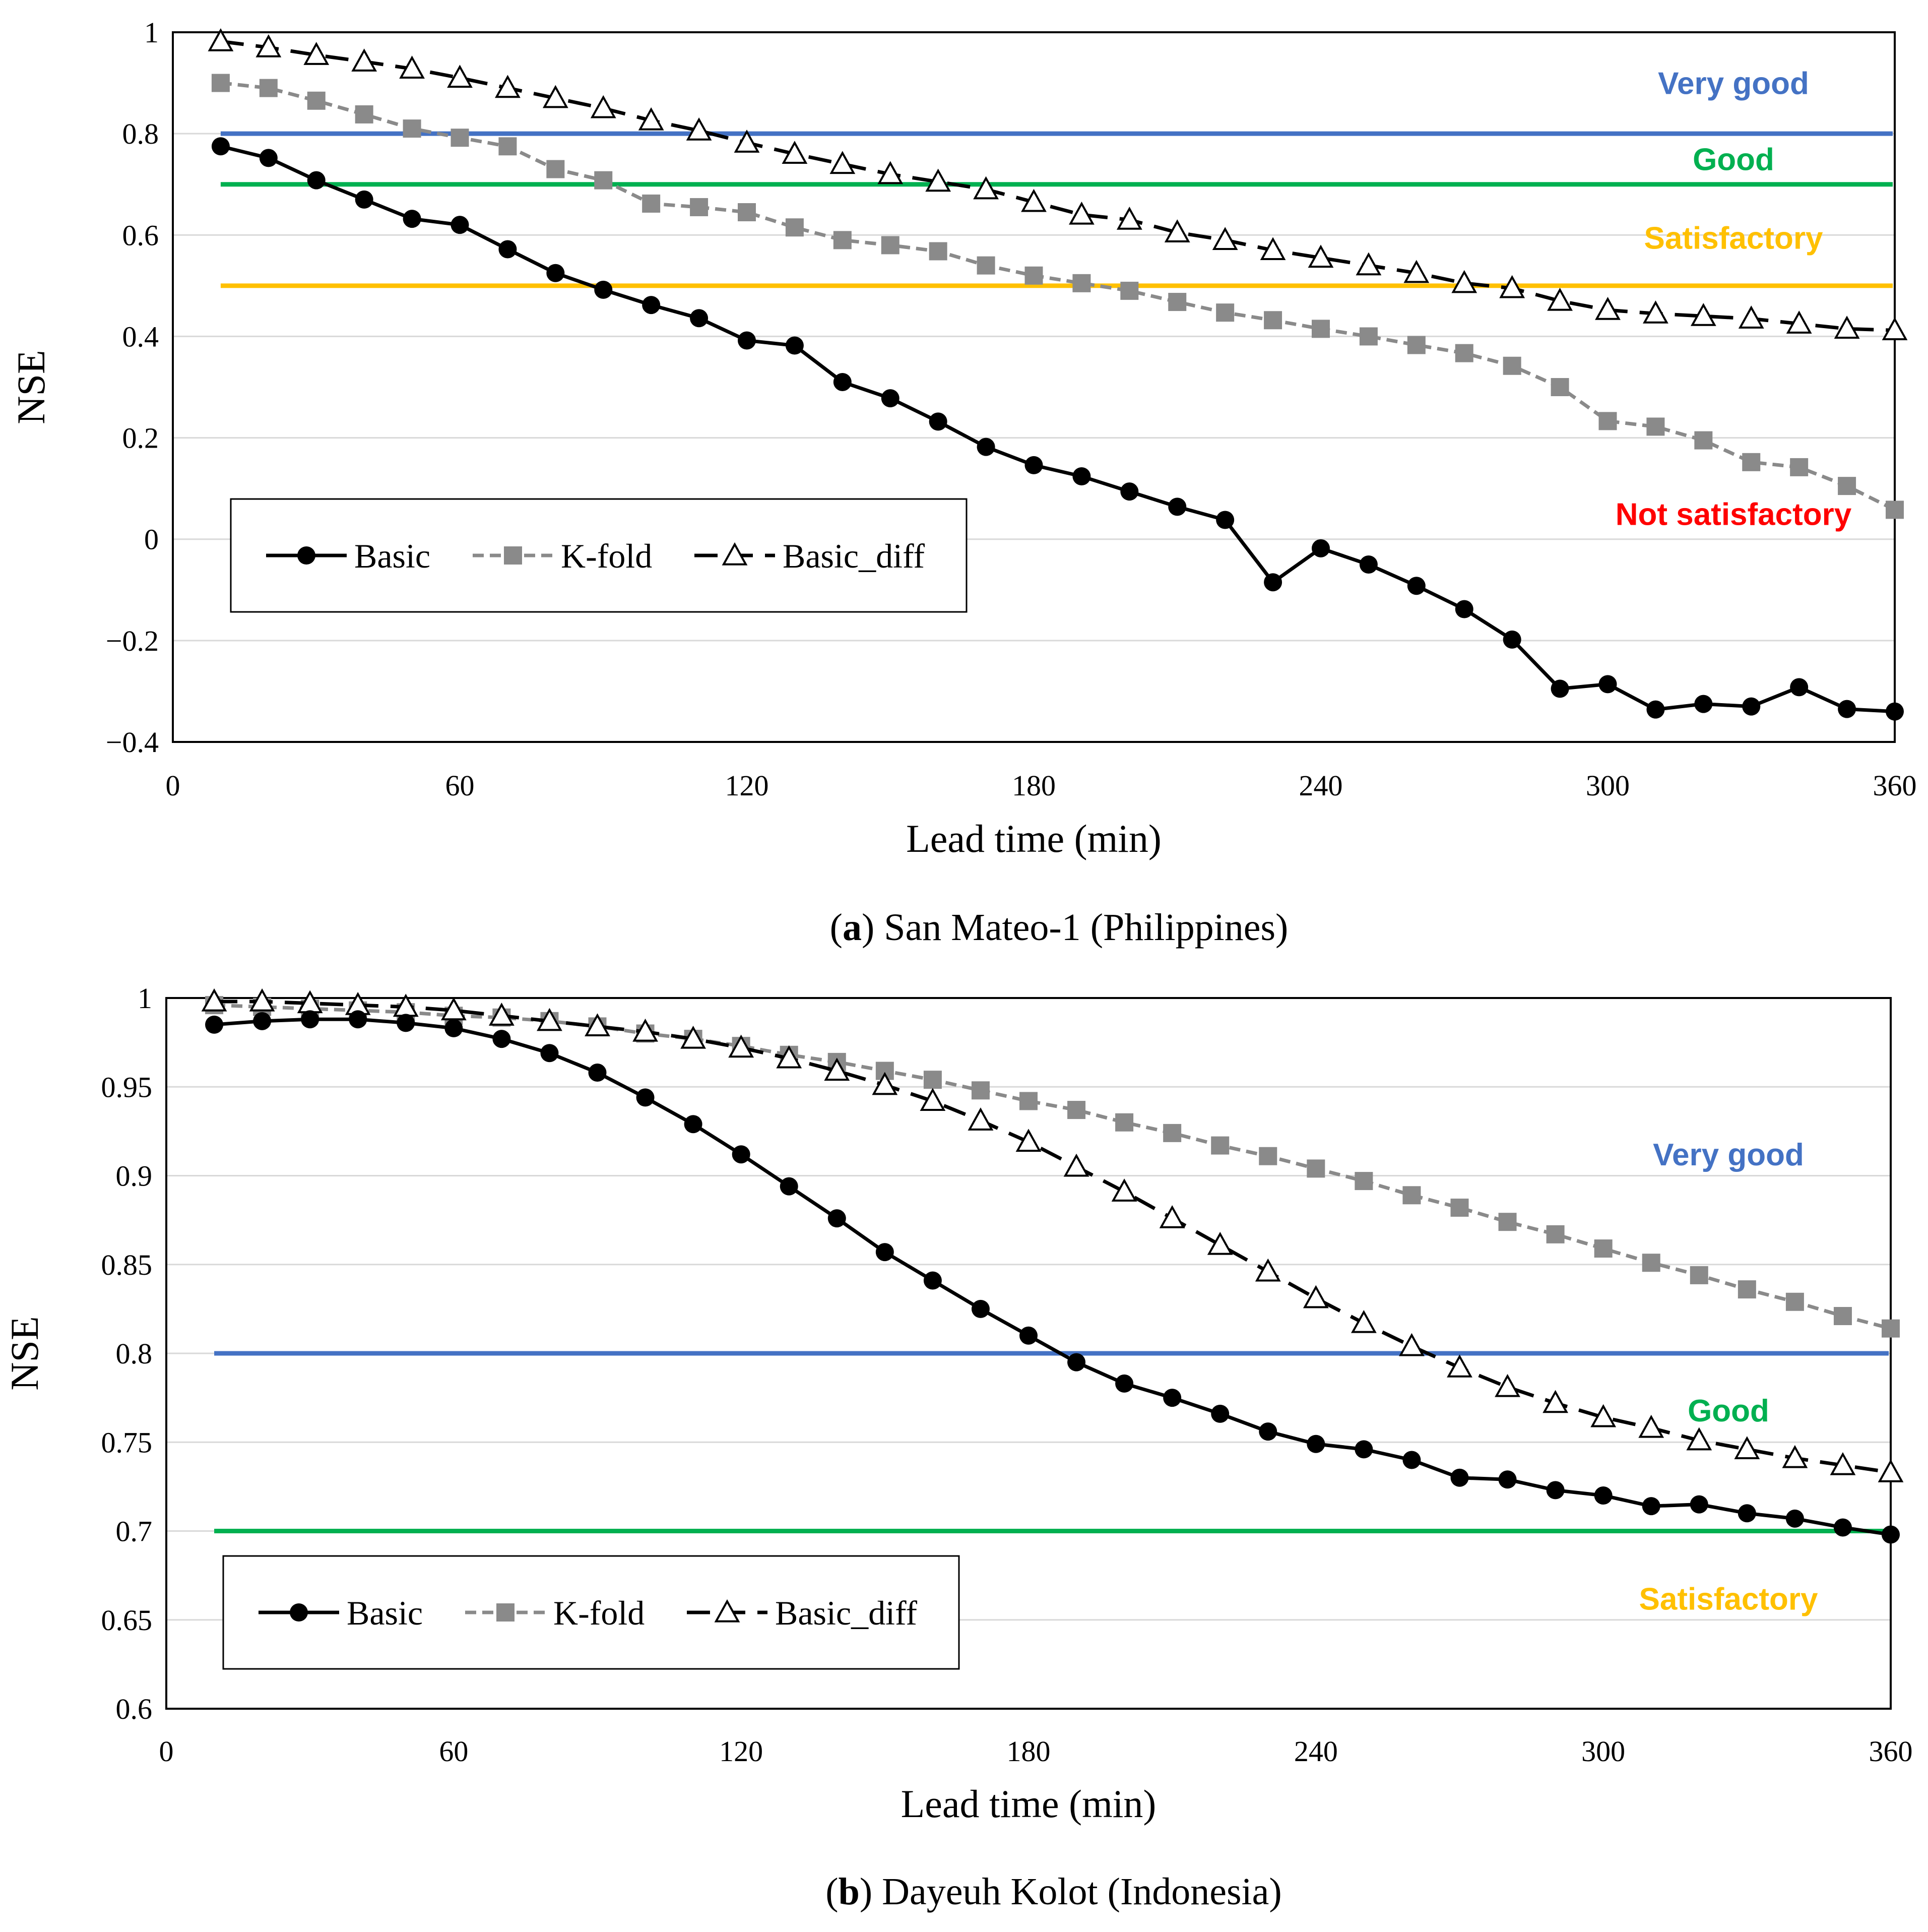 This screenshot has width=1928, height=1932. What do you see at coordinates (341, 1613) in the screenshot?
I see `legend-entry: Basic` at bounding box center [341, 1613].